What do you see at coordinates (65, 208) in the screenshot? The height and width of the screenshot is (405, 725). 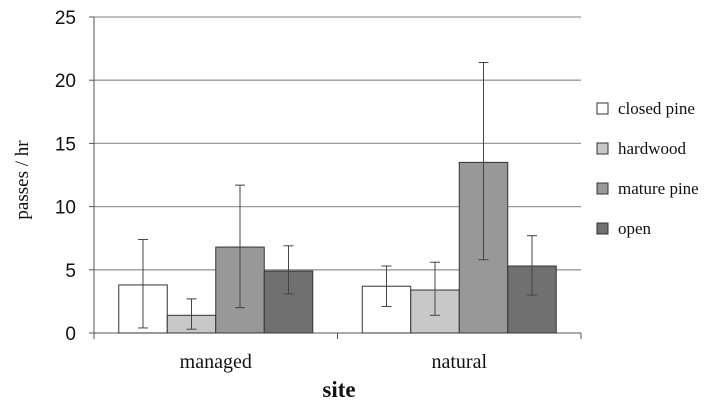 I see `y-tick-label: 10` at bounding box center [65, 208].